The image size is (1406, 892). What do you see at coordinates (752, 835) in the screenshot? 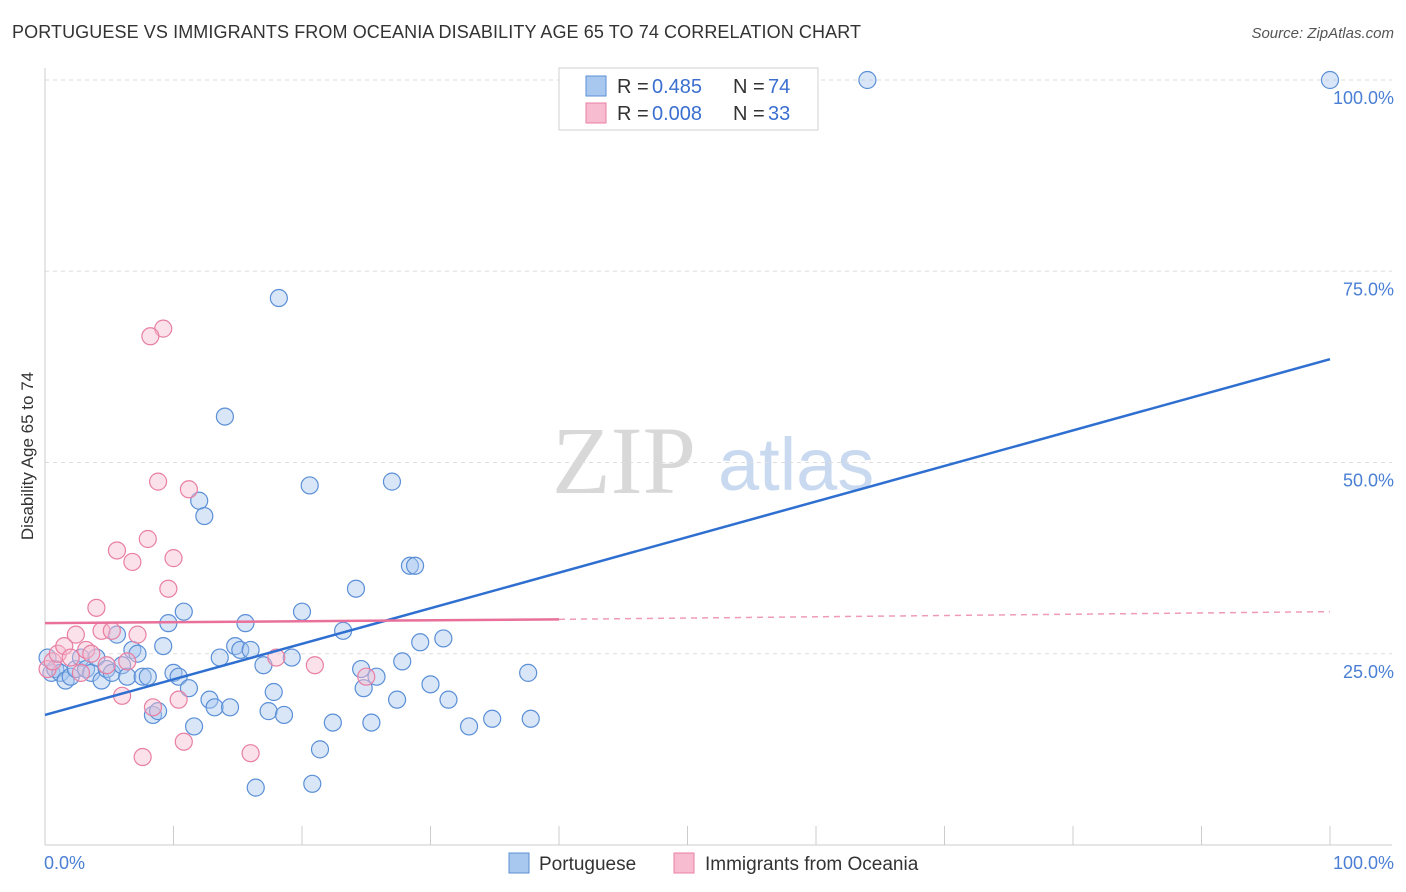
I see `x-ticks` at bounding box center [752, 835].